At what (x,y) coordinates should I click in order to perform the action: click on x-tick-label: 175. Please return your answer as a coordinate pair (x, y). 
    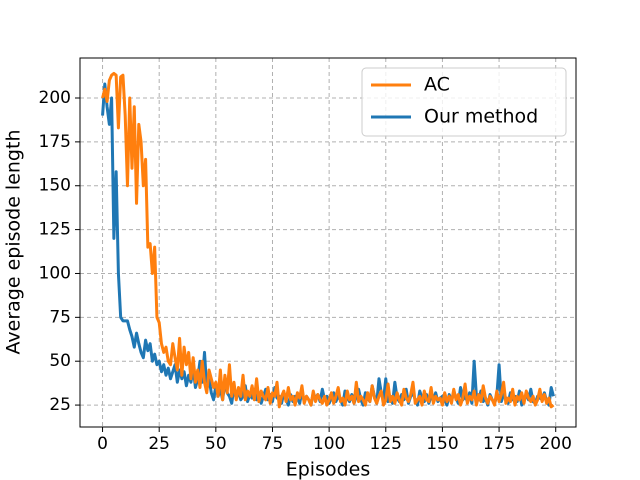
    Looking at the image, I should click on (499, 444).